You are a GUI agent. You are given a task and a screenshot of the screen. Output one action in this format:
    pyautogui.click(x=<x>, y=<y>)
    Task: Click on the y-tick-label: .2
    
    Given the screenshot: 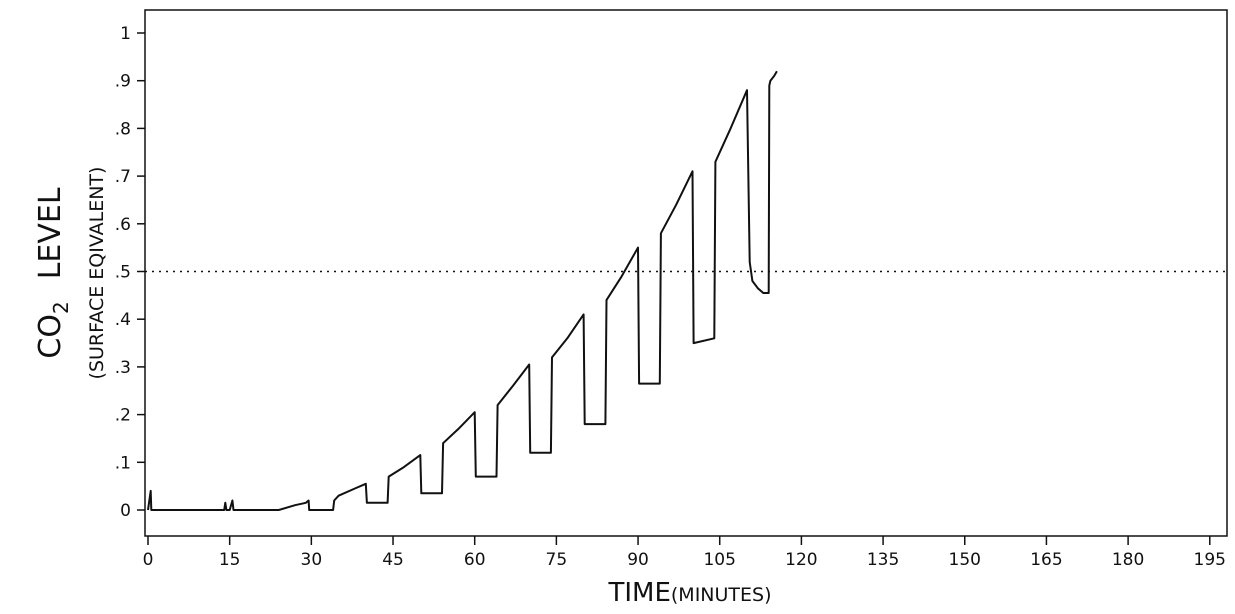 What is the action you would take?
    pyautogui.click(x=123, y=416)
    